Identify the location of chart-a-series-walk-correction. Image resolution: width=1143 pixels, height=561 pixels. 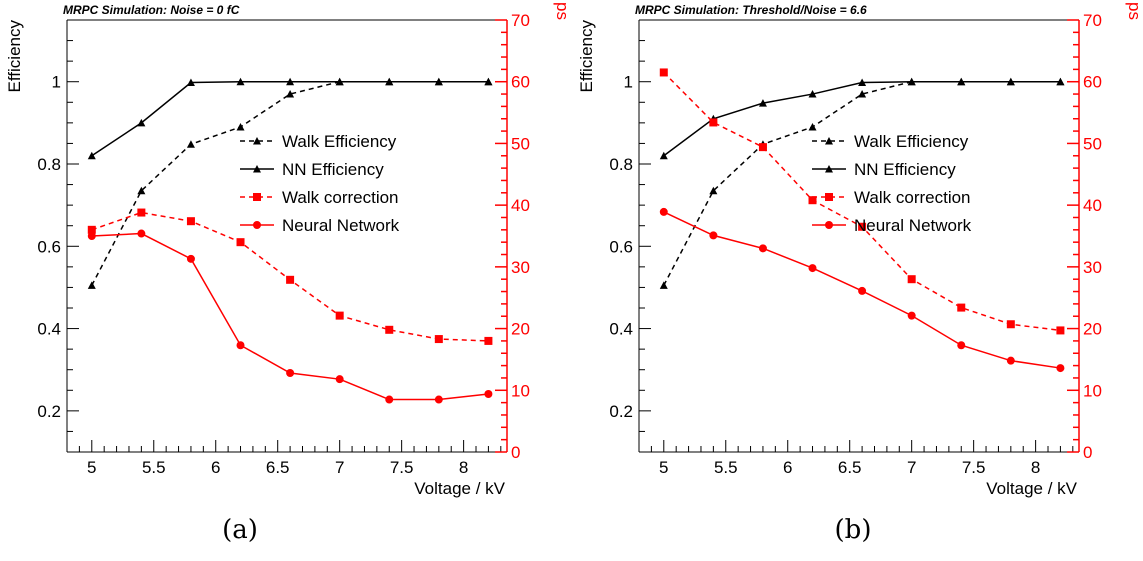
(290, 276).